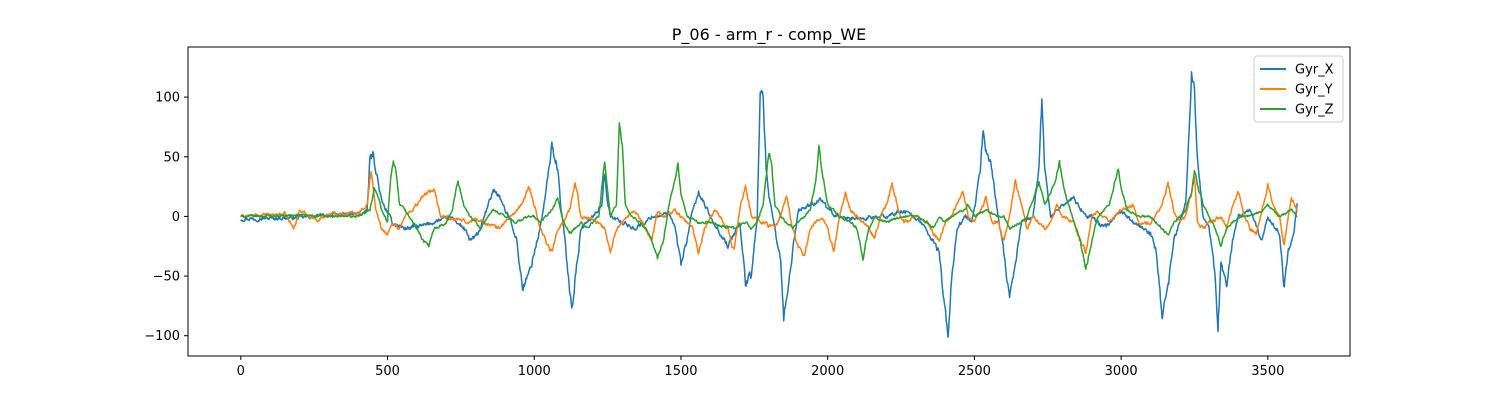 This screenshot has height=400, width=1500. What do you see at coordinates (680, 371) in the screenshot?
I see `x-tick-label: 1500` at bounding box center [680, 371].